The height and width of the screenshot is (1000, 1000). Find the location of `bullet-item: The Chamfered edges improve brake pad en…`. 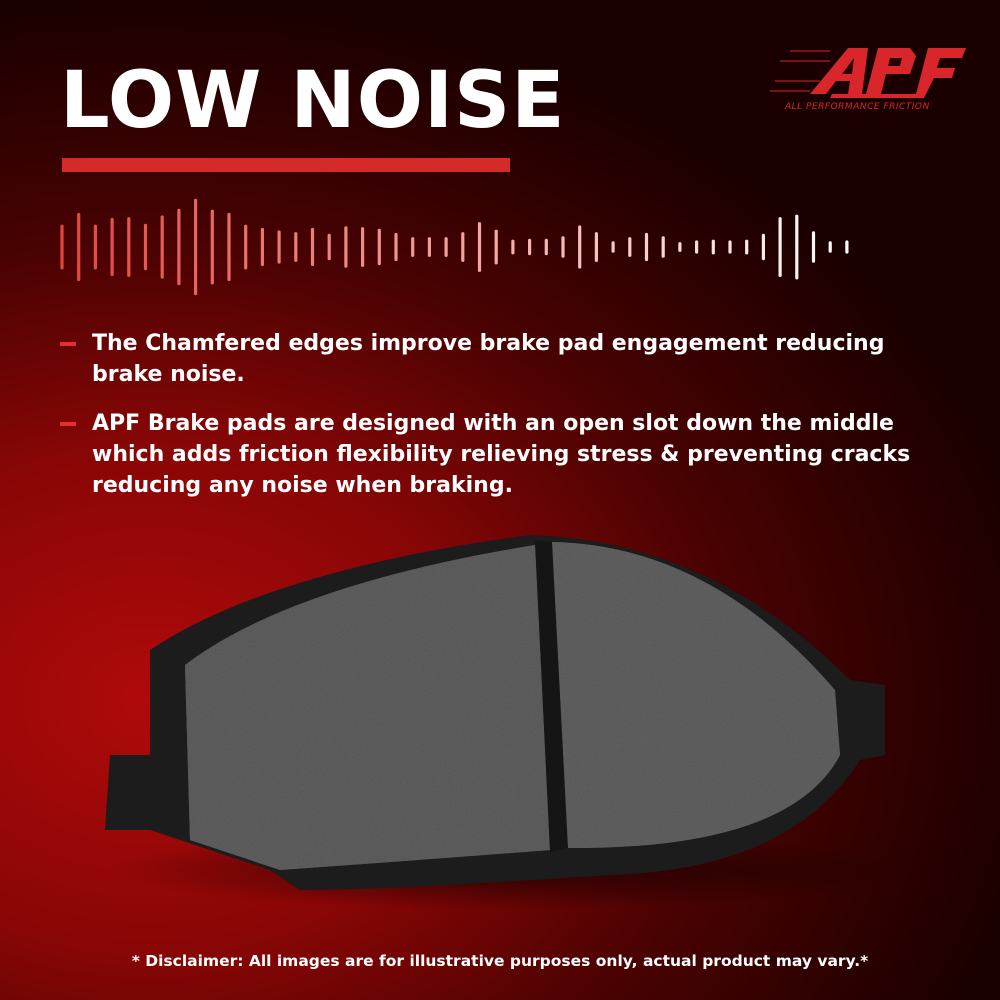

bullet-item: The Chamfered edges improve brake pad en… is located at coordinates (495, 359).